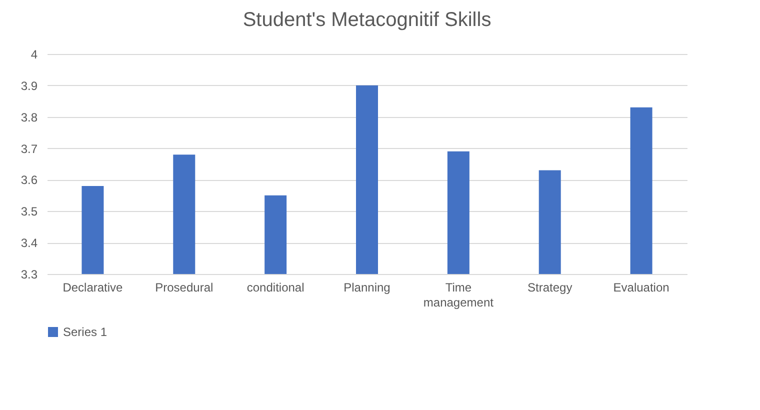 The width and height of the screenshot is (760, 410). Describe the element at coordinates (85, 332) in the screenshot. I see `legend-label: Series 1` at that location.